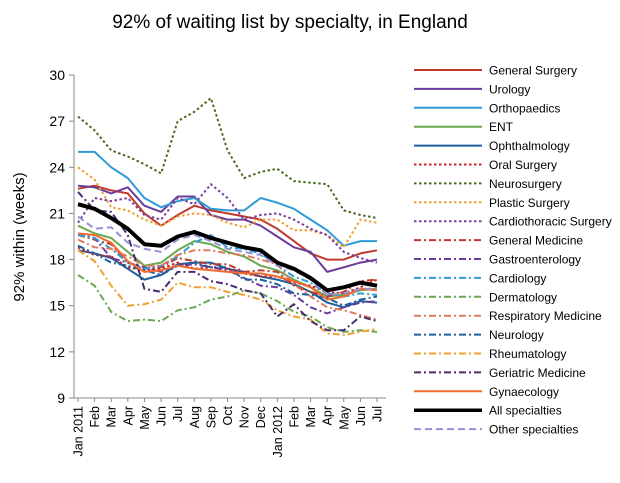  What do you see at coordinates (529, 203) in the screenshot?
I see `legend-label: Plastic Surgery` at bounding box center [529, 203].